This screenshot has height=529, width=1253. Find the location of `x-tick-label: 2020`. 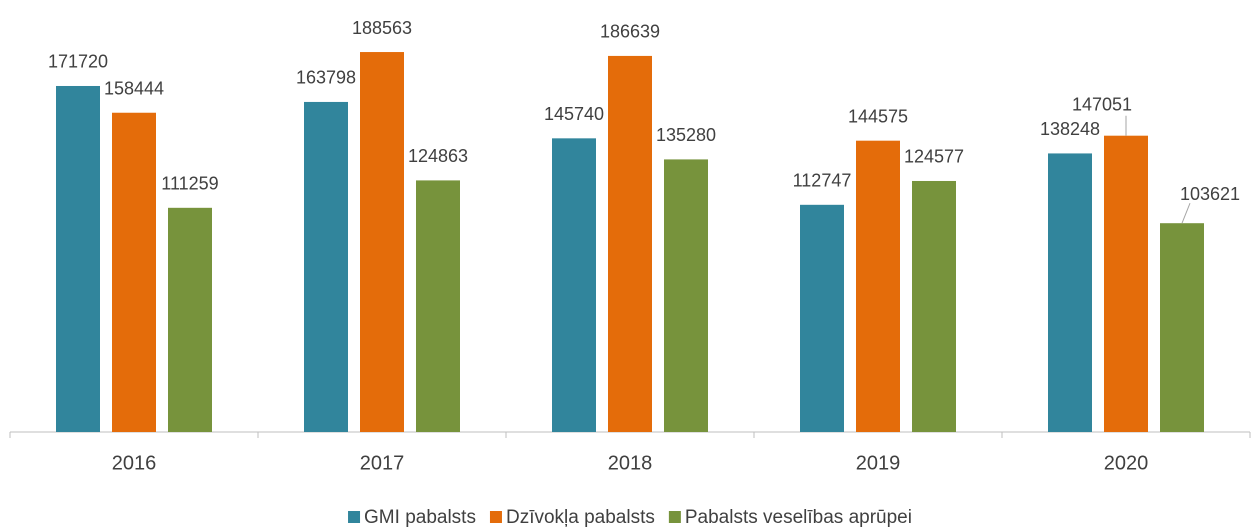

x-tick-label: 2020 is located at coordinates (1126, 463).